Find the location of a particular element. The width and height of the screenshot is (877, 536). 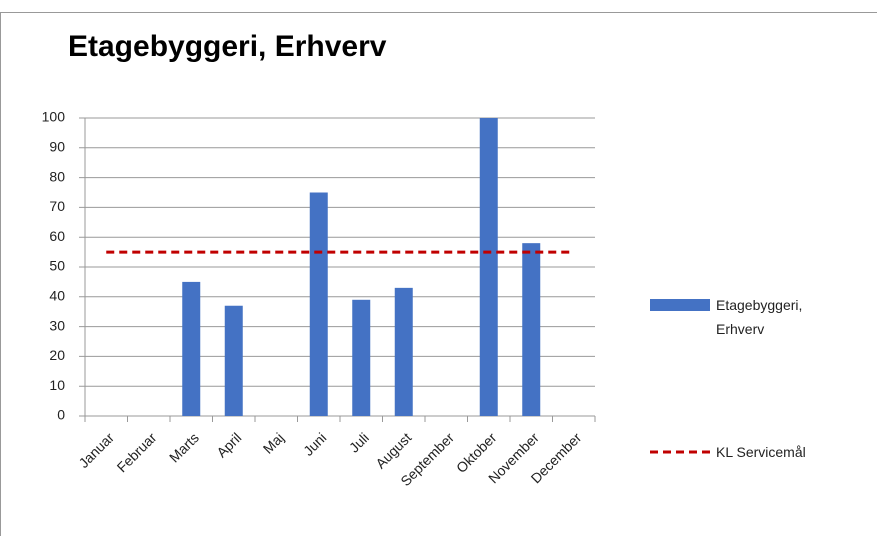

y-tick-label: 40 is located at coordinates (57, 296).